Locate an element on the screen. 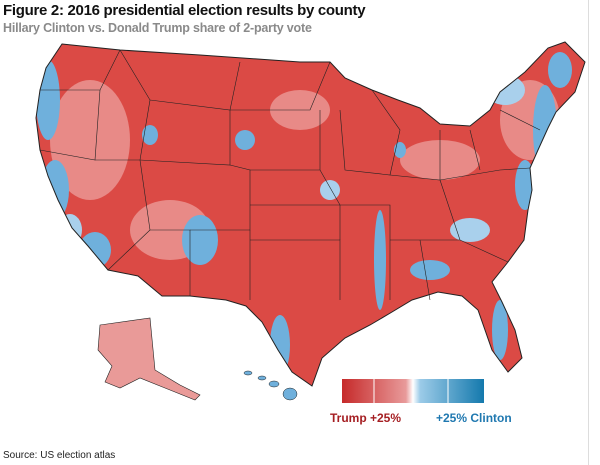  legend-clinton-label: +25% Clinton is located at coordinates (474, 418).